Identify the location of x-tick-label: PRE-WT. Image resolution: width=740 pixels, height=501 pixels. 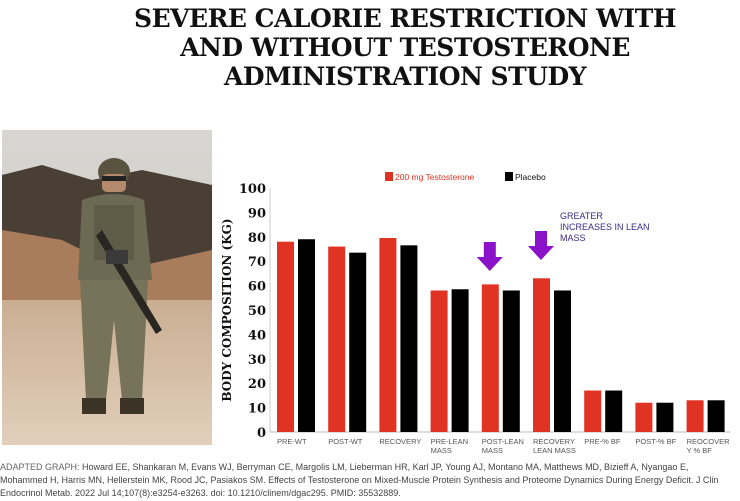
(292, 441).